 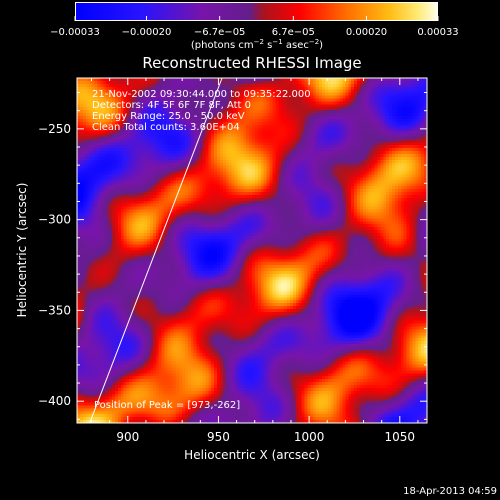 I want to click on y-tick-label: −250, so click(x=54, y=129).